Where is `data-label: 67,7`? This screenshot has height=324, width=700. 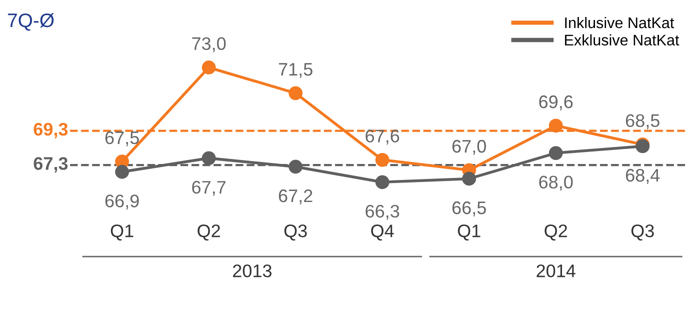
data-label: 67,7 is located at coordinates (209, 188).